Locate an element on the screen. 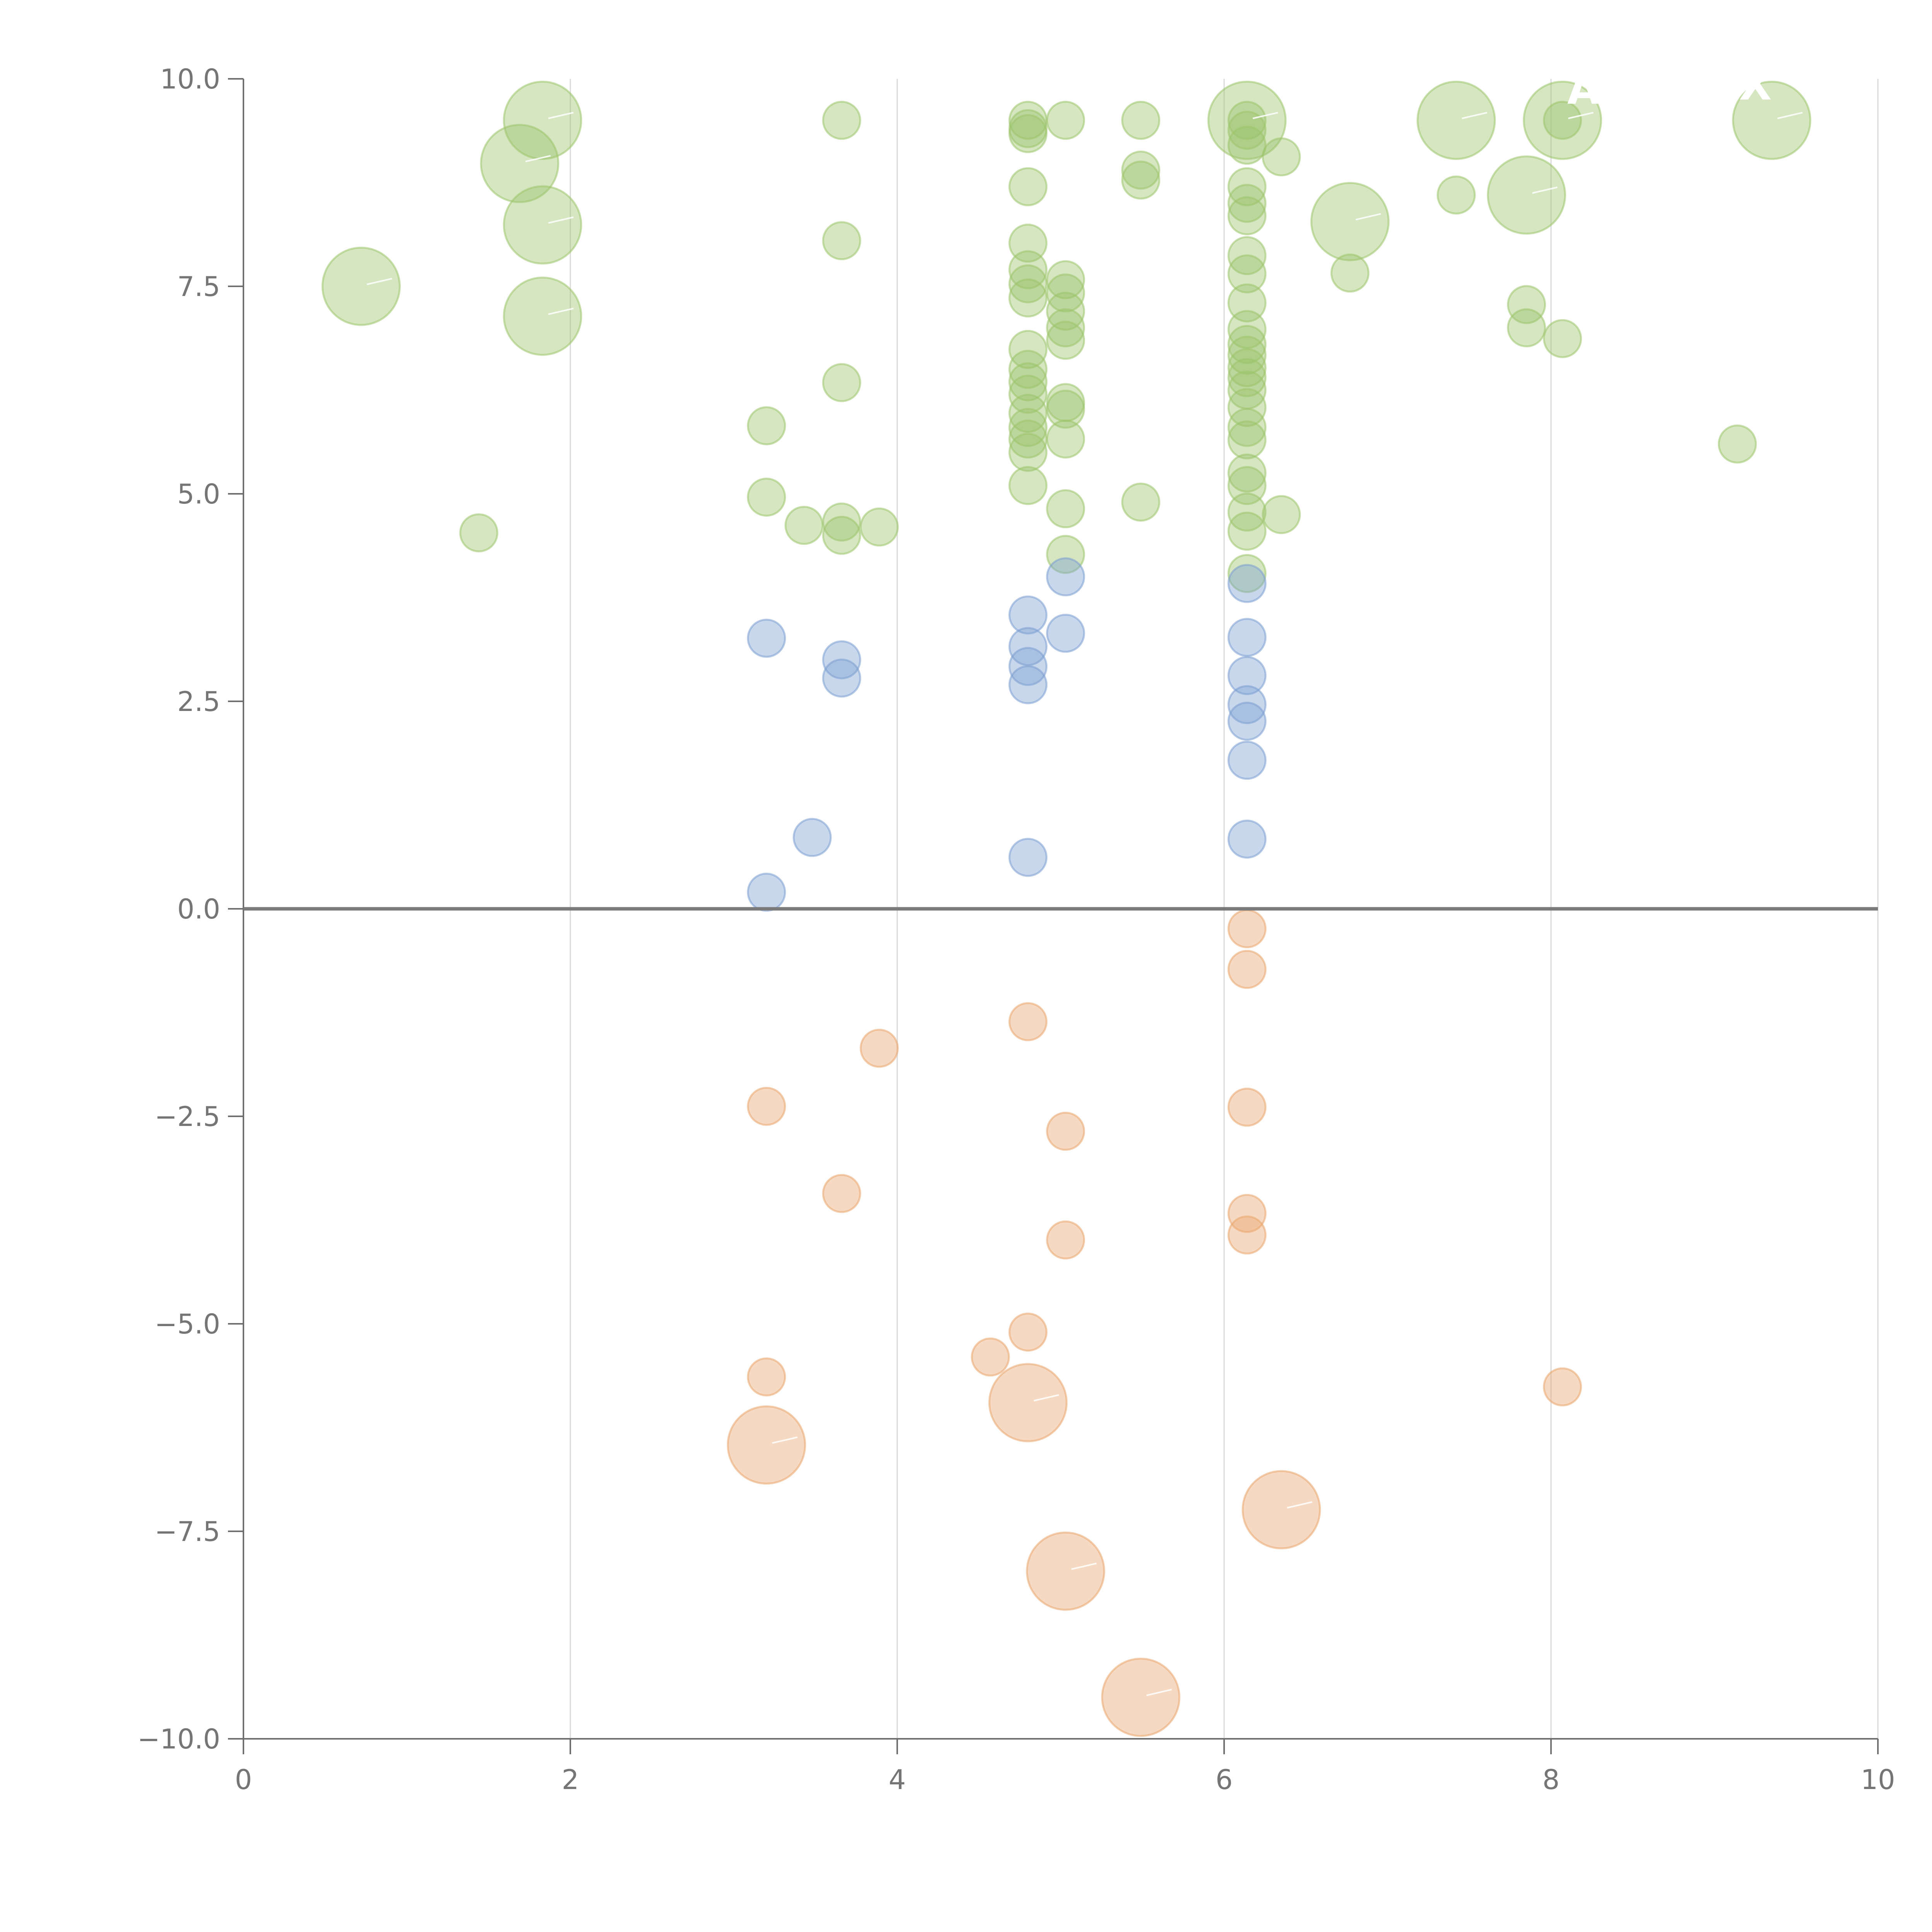 This screenshot has height=1932, width=1932. y-tick-label: −5.0 is located at coordinates (188, 1324).